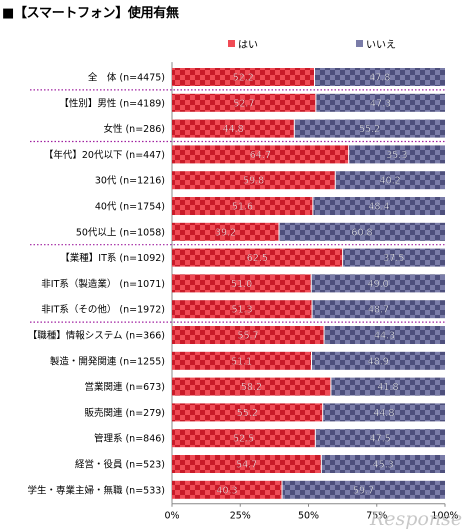 The width and height of the screenshot is (469, 531). Describe the element at coordinates (103, 310) in the screenshot. I see `category-label: 非IT系（その他） (n=1972)` at that location.